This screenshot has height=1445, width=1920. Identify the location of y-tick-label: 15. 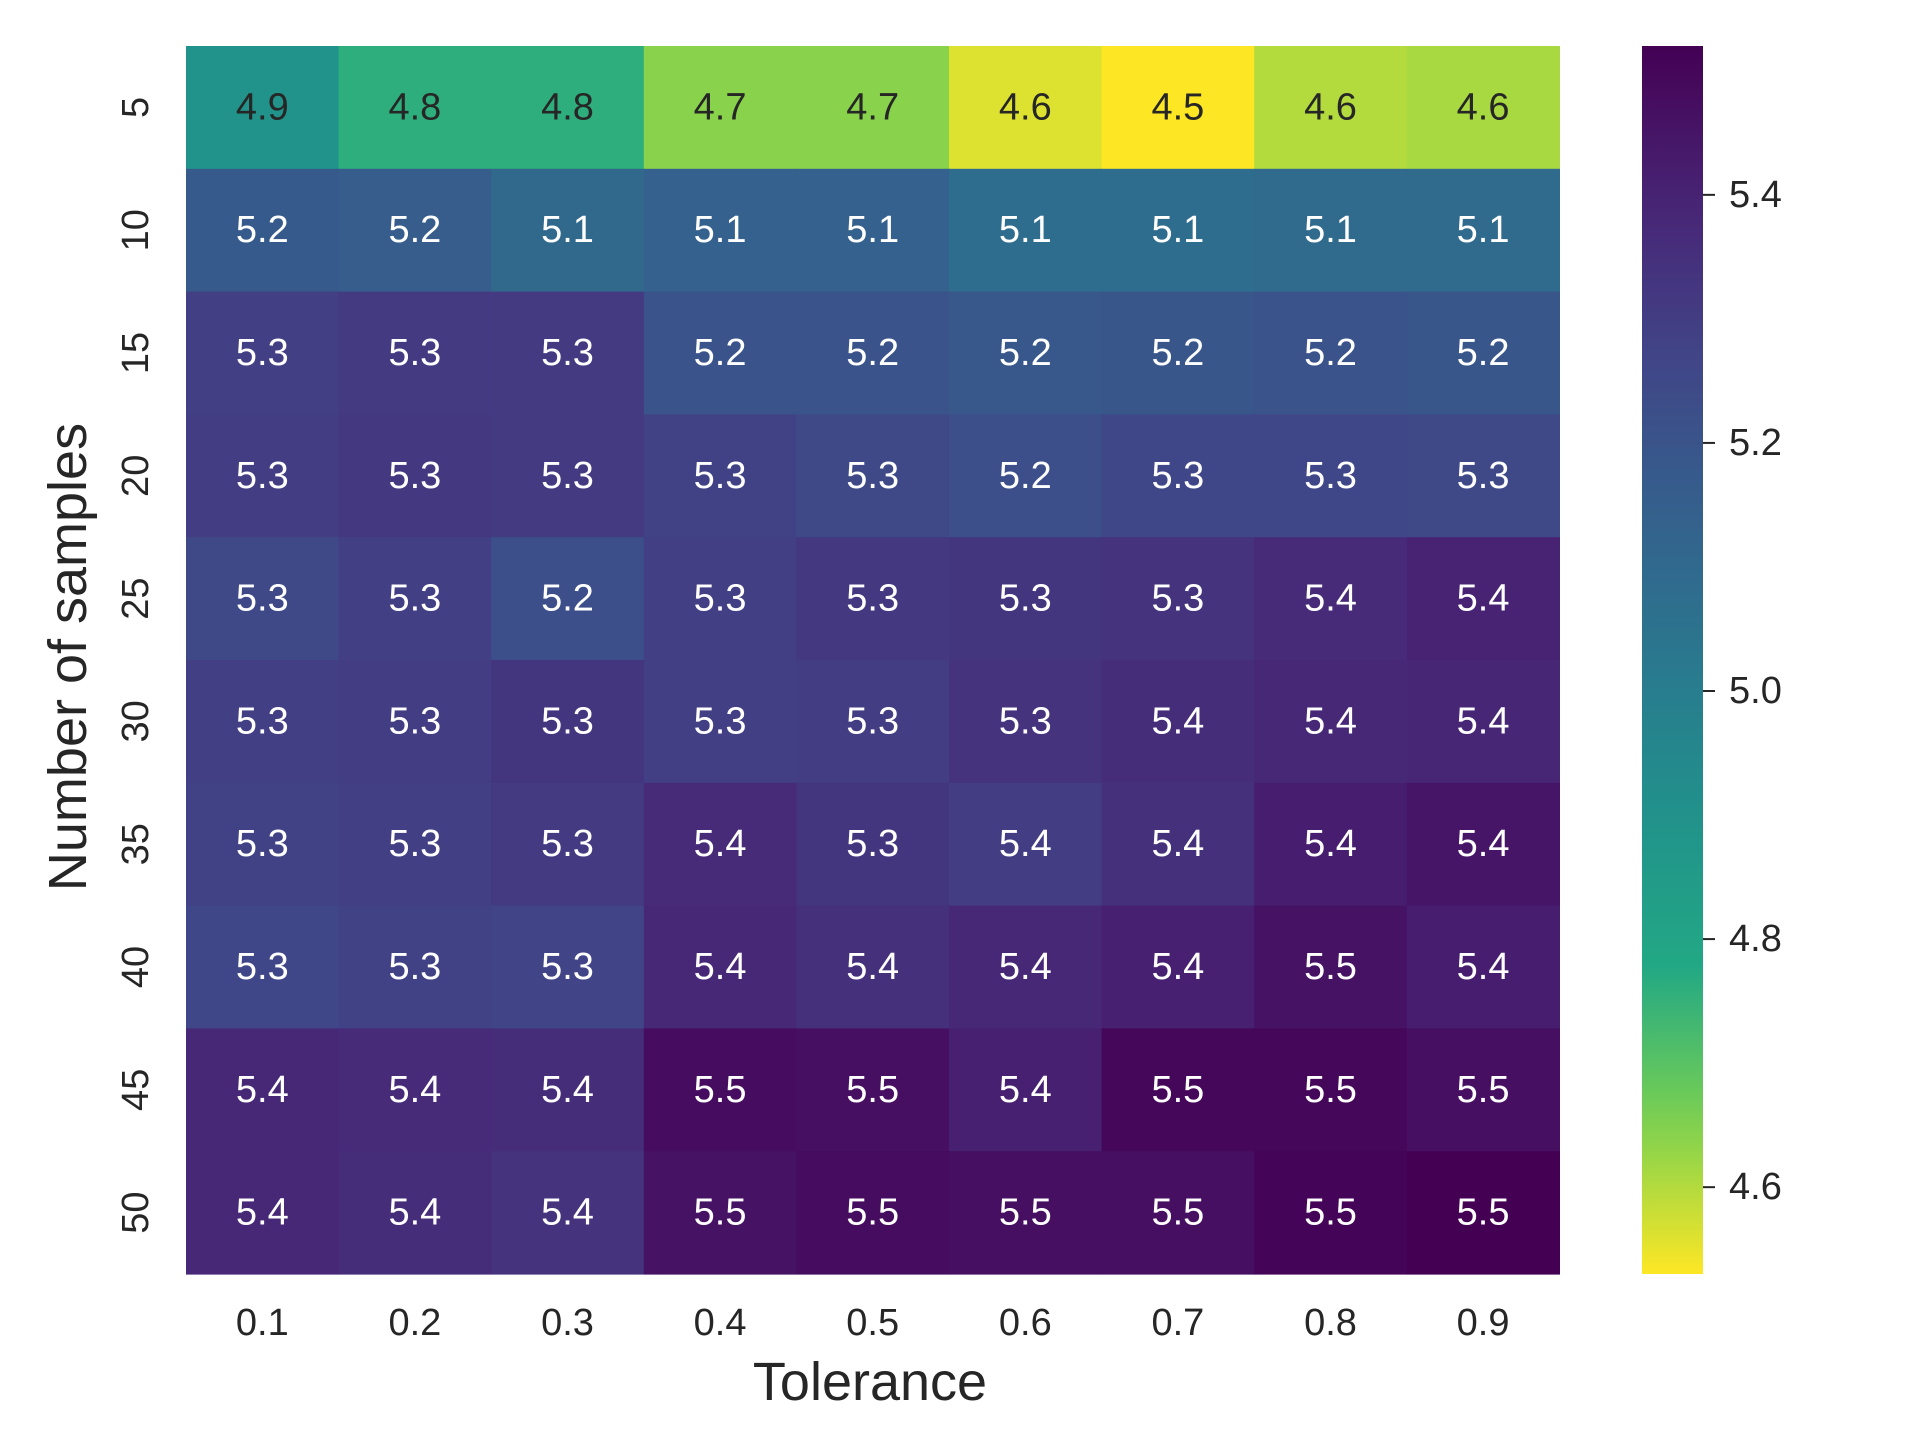
(136, 353).